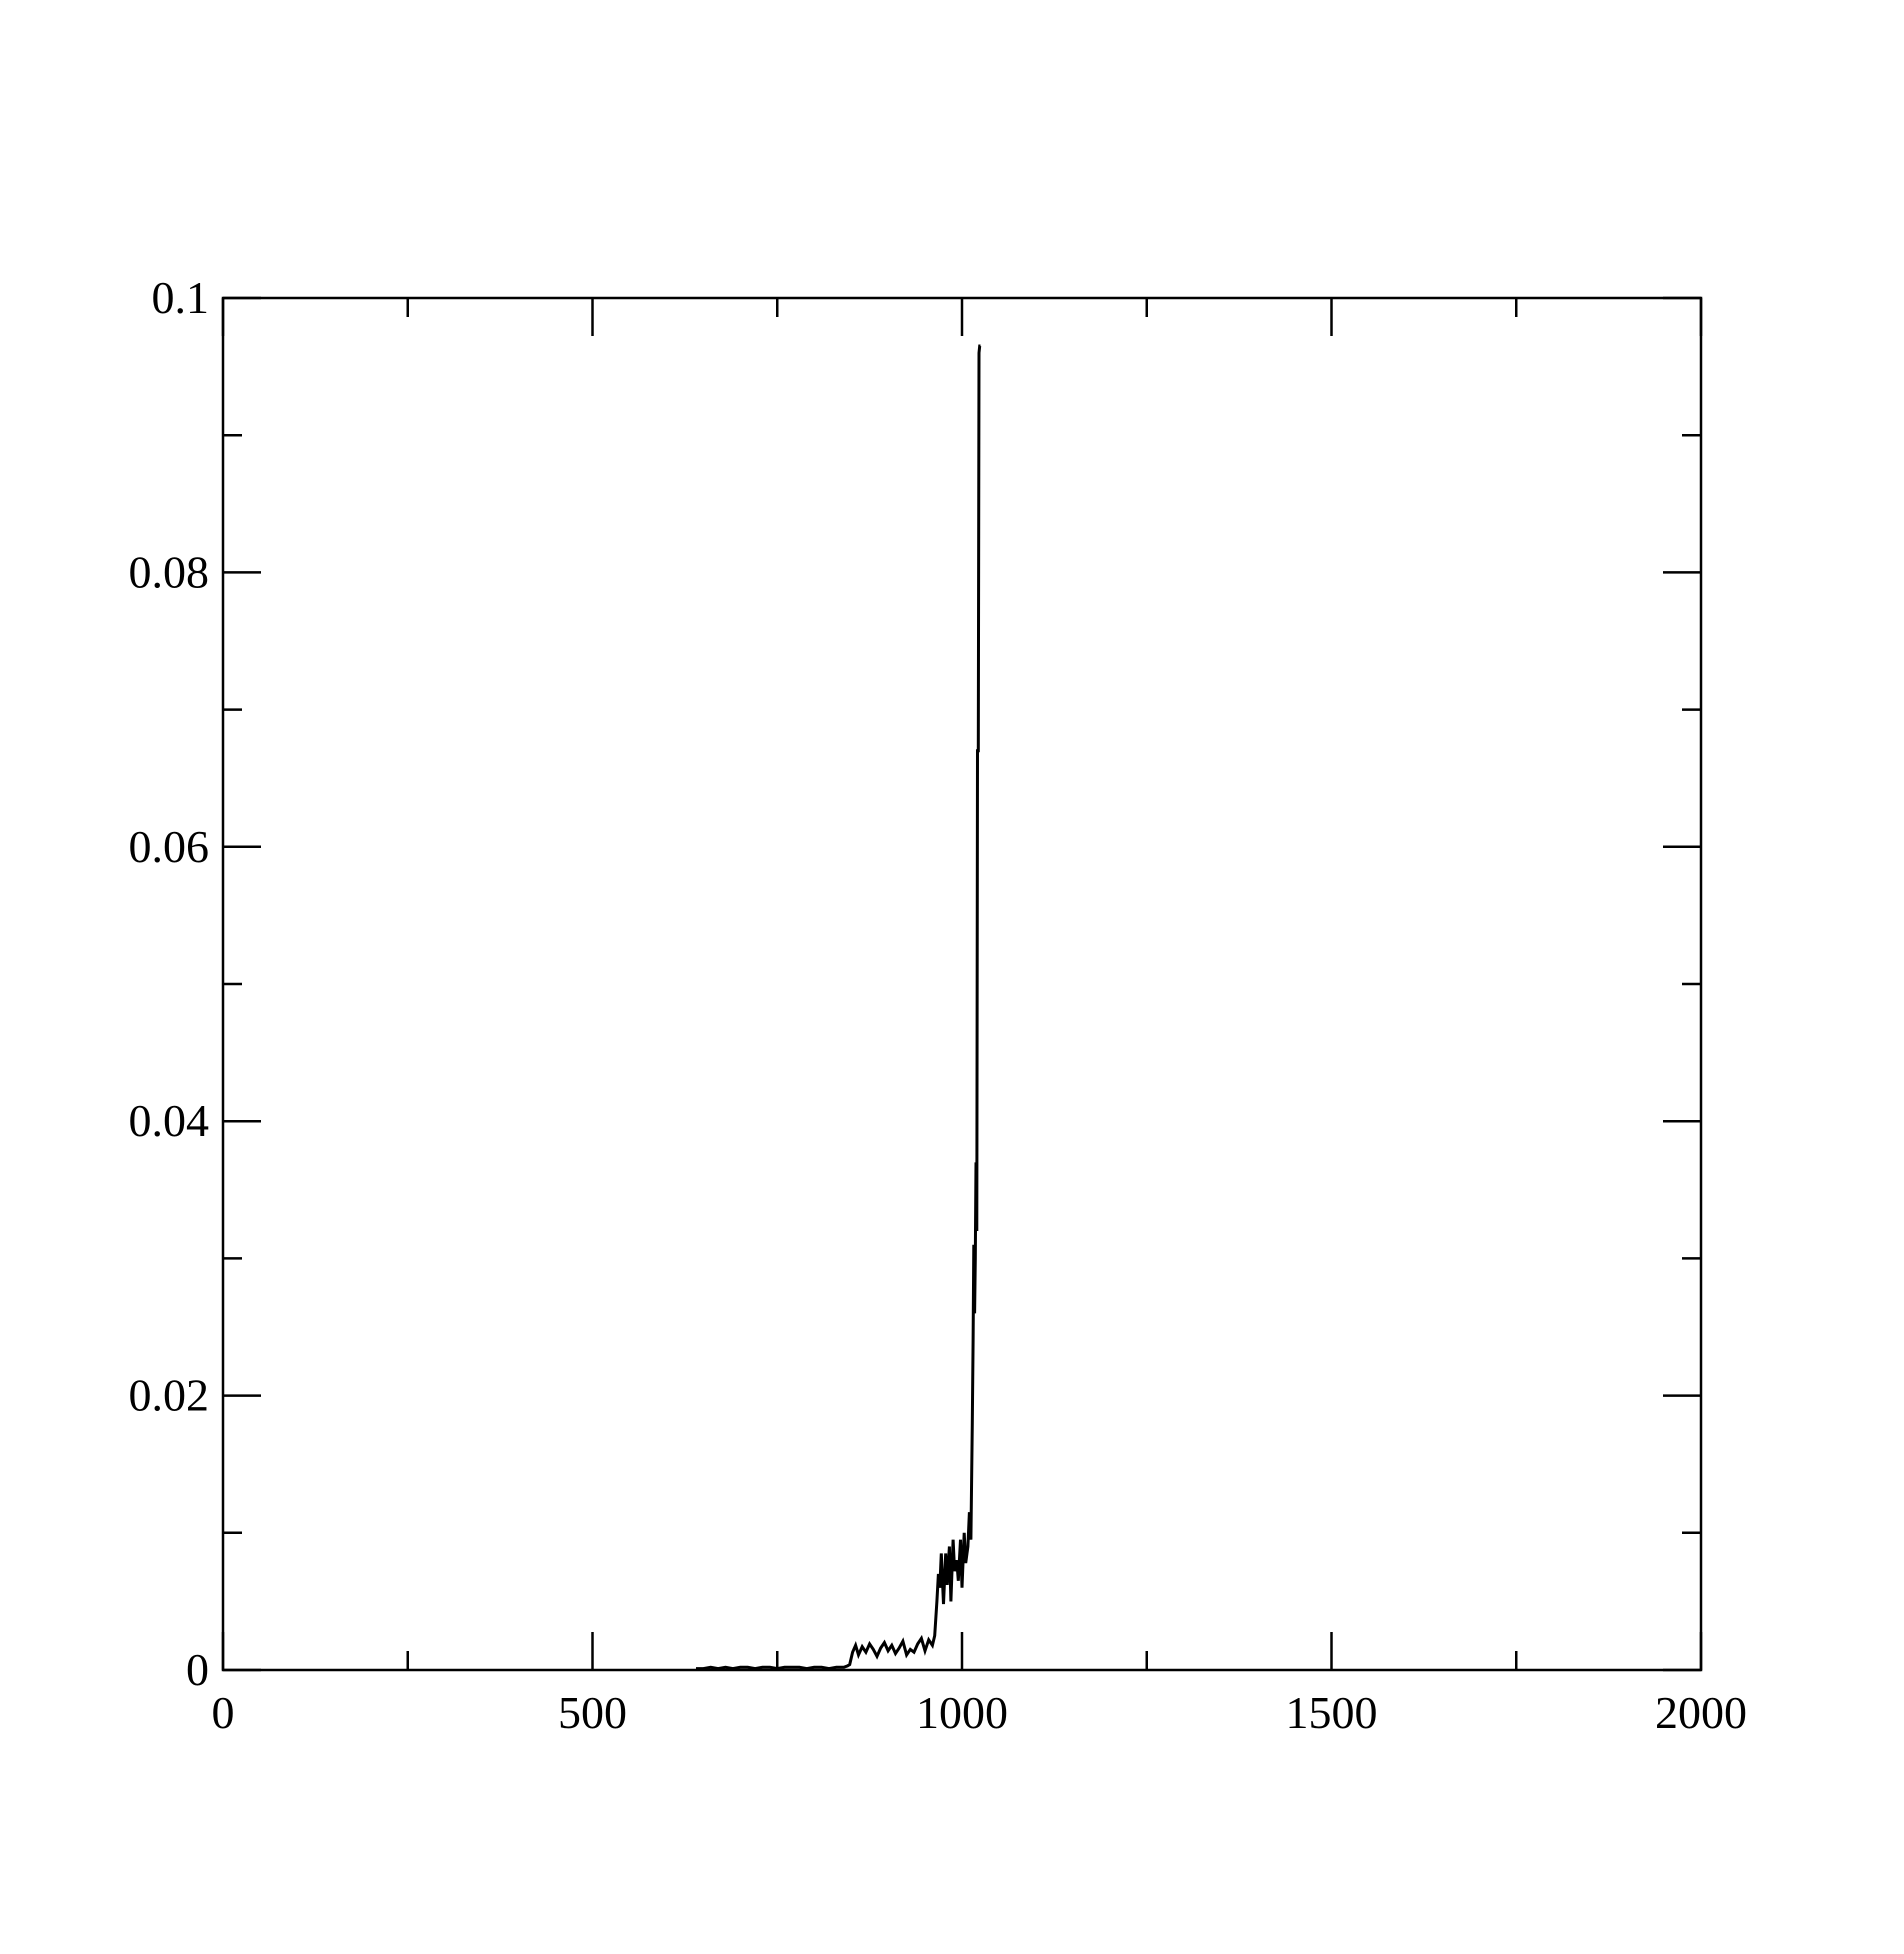 Image resolution: width=1904 pixels, height=1954 pixels. I want to click on y-axis-labels: 0 0.02 0.04 0.06 0.08 0.1, so click(169, 983).